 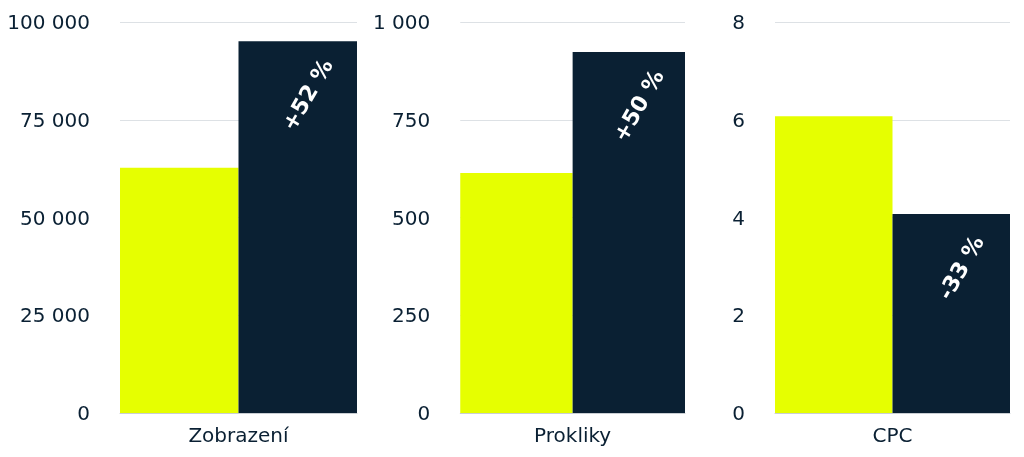 I want to click on y-tick-label: 250, so click(x=411, y=315).